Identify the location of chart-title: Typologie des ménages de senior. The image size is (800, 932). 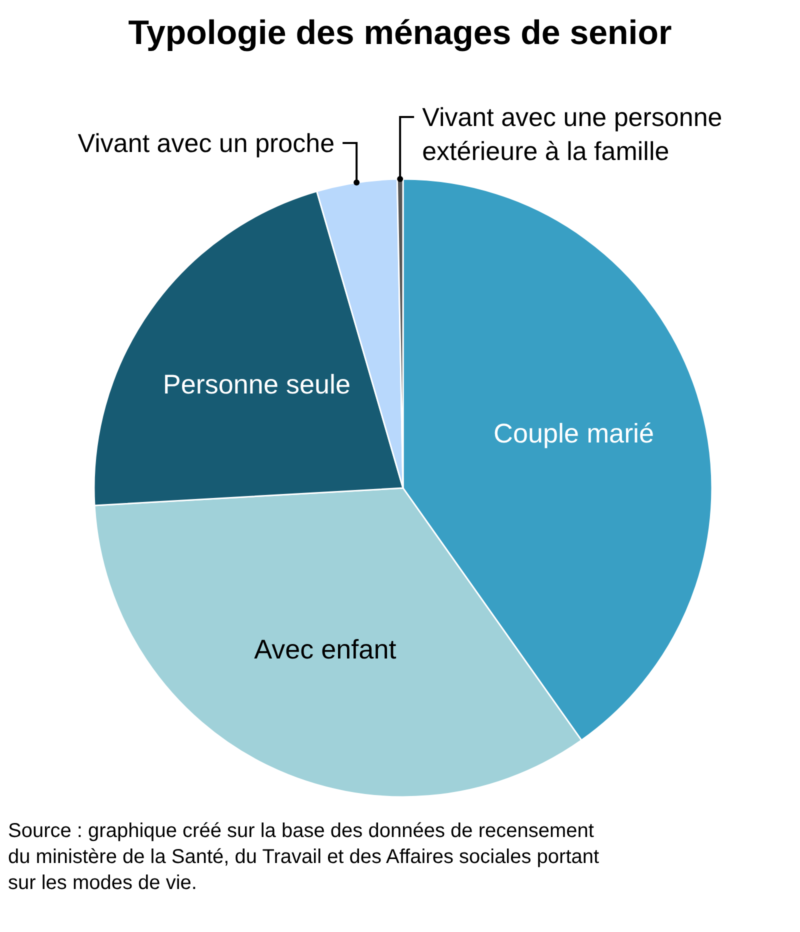
(400, 33).